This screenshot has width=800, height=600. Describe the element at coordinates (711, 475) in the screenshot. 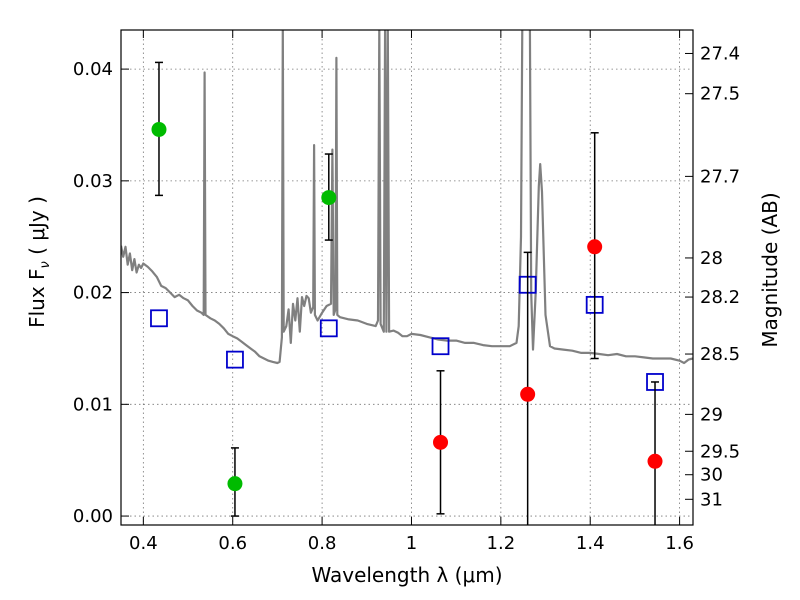

I see `y2-tick-label: 30` at that location.